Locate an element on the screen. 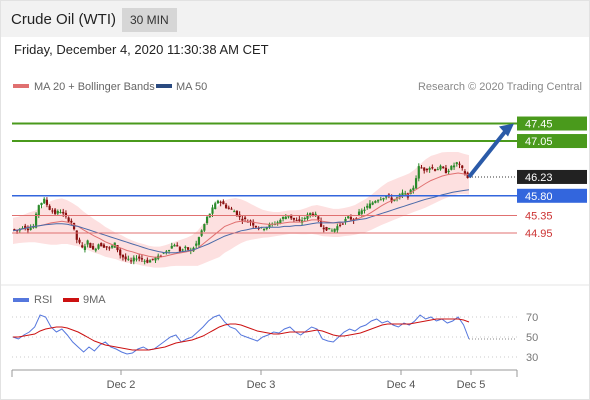 The width and height of the screenshot is (590, 400). pivot-label-box is located at coordinates (552, 195).